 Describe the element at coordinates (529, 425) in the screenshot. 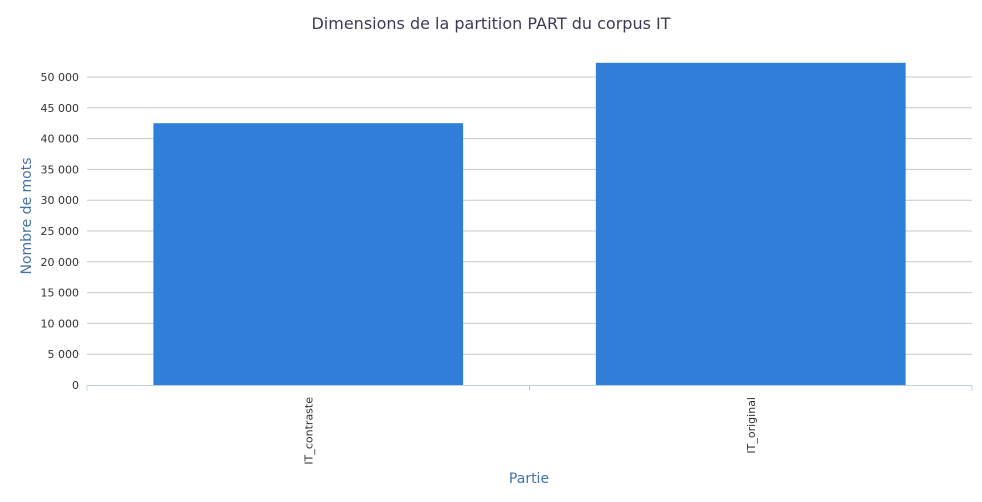

I see `x-axis-ticks: IT_contraste IT_original` at that location.